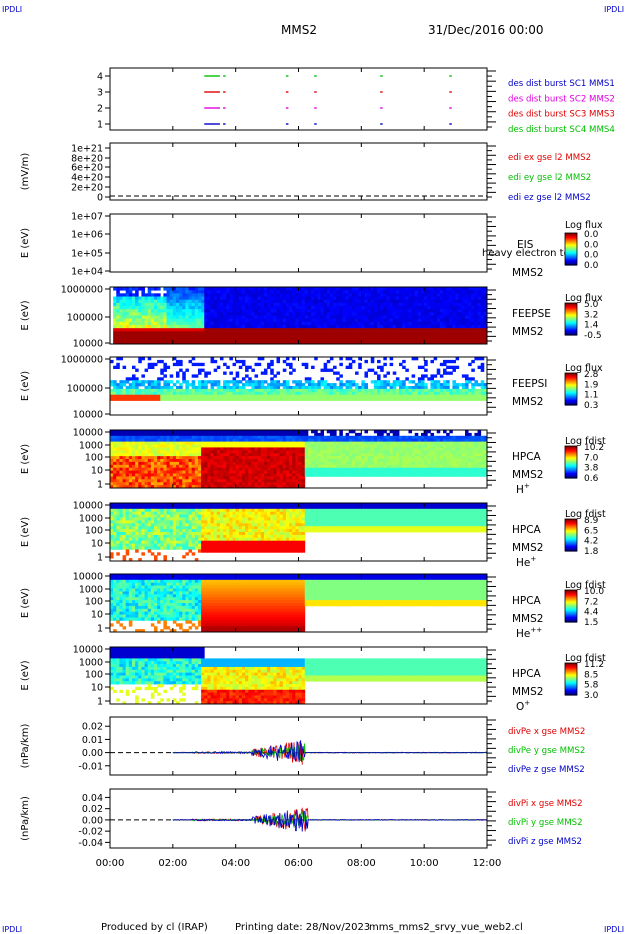 This screenshot has width=630, height=934. What do you see at coordinates (614, 9) in the screenshot?
I see `corner-label-tr: IPDLI` at bounding box center [614, 9].